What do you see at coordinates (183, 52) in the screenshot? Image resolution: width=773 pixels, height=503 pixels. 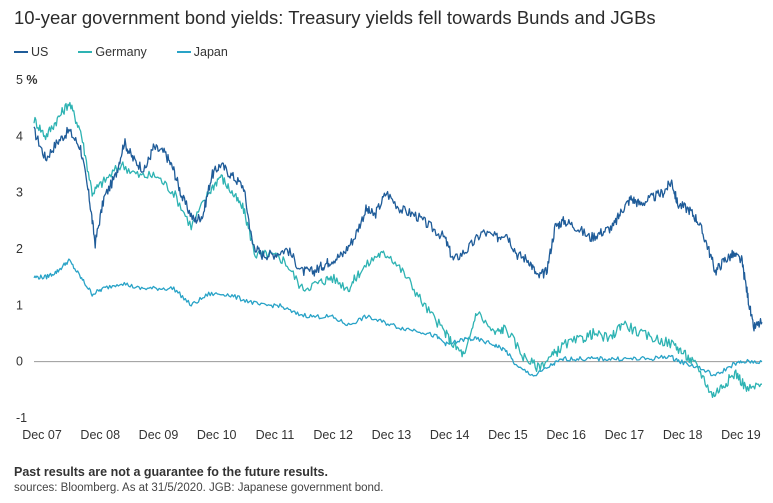 I see `legend-swatch-japan` at bounding box center [183, 52].